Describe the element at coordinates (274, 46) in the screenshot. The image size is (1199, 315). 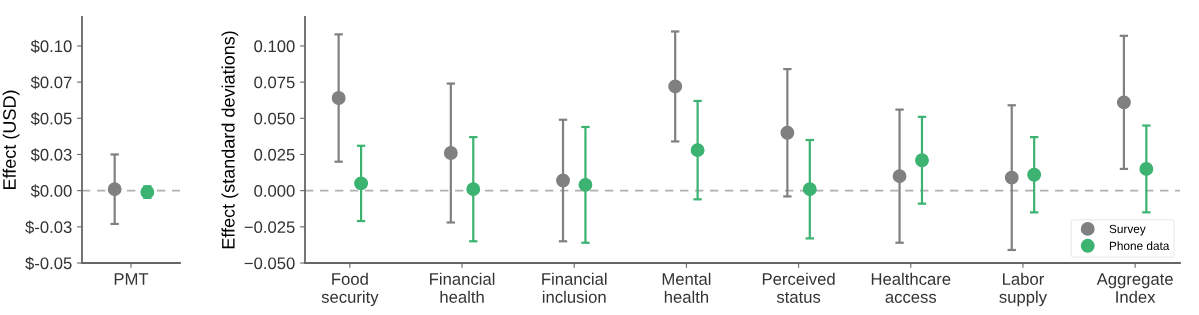
I see `y-tick-label: 0.100` at that location.